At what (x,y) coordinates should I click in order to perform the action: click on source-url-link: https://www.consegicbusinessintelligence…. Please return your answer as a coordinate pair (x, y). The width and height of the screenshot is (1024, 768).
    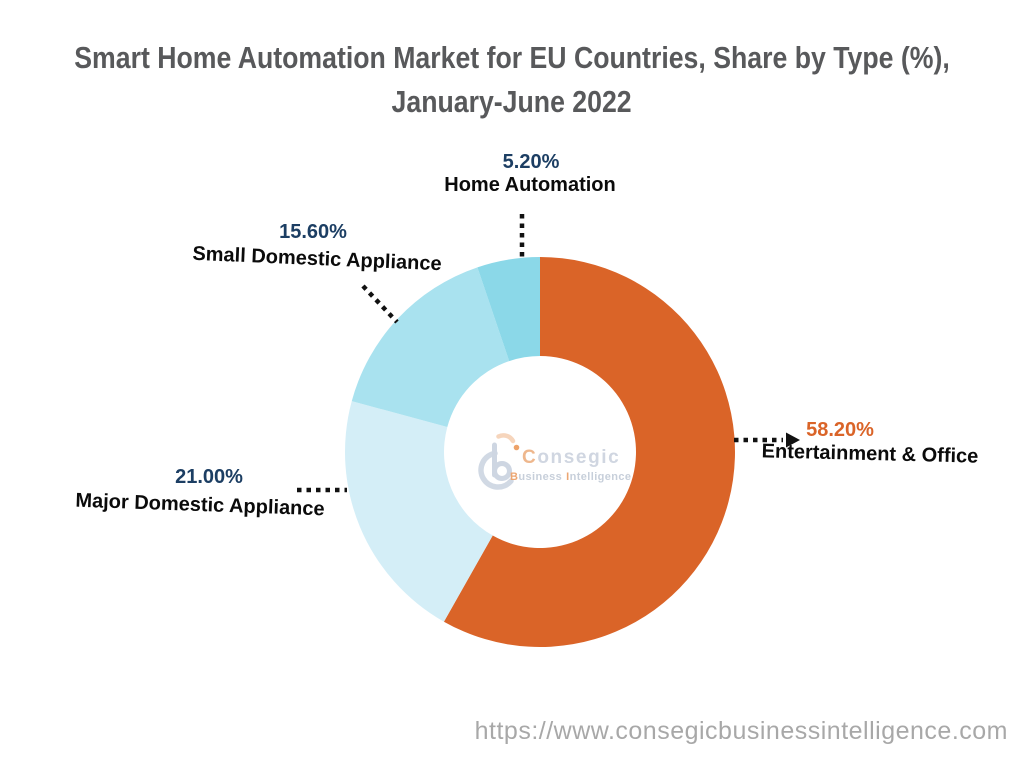
    Looking at the image, I should click on (741, 731).